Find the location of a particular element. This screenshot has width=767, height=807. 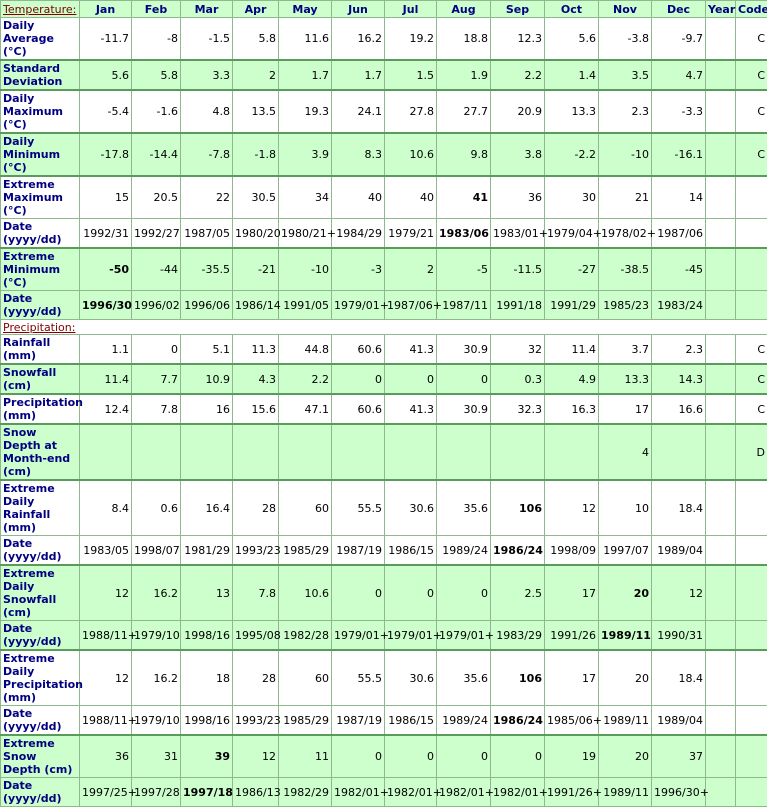

value-cell: 1985/29 is located at coordinates (305, 551).